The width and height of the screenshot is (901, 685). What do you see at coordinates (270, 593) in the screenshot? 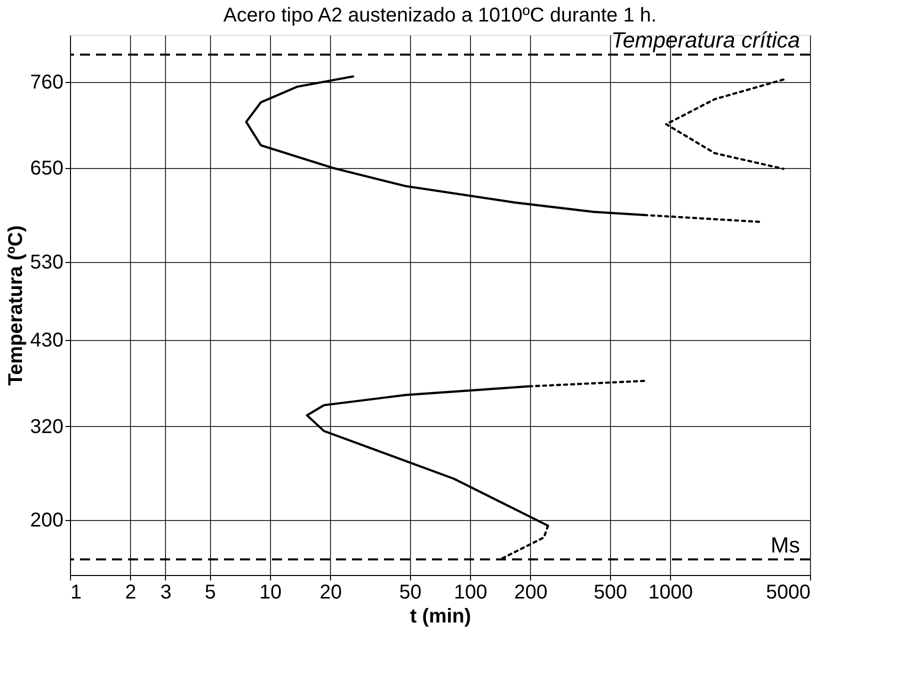
I see `x-tick-label: 10` at bounding box center [270, 593].